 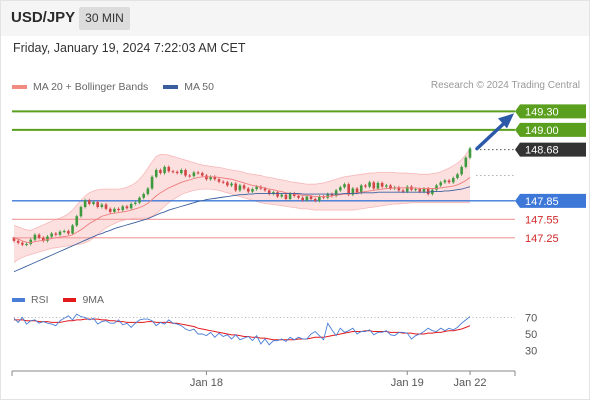 What do you see at coordinates (199, 87) in the screenshot?
I see `legend-label-ma50: MA 50` at bounding box center [199, 87].